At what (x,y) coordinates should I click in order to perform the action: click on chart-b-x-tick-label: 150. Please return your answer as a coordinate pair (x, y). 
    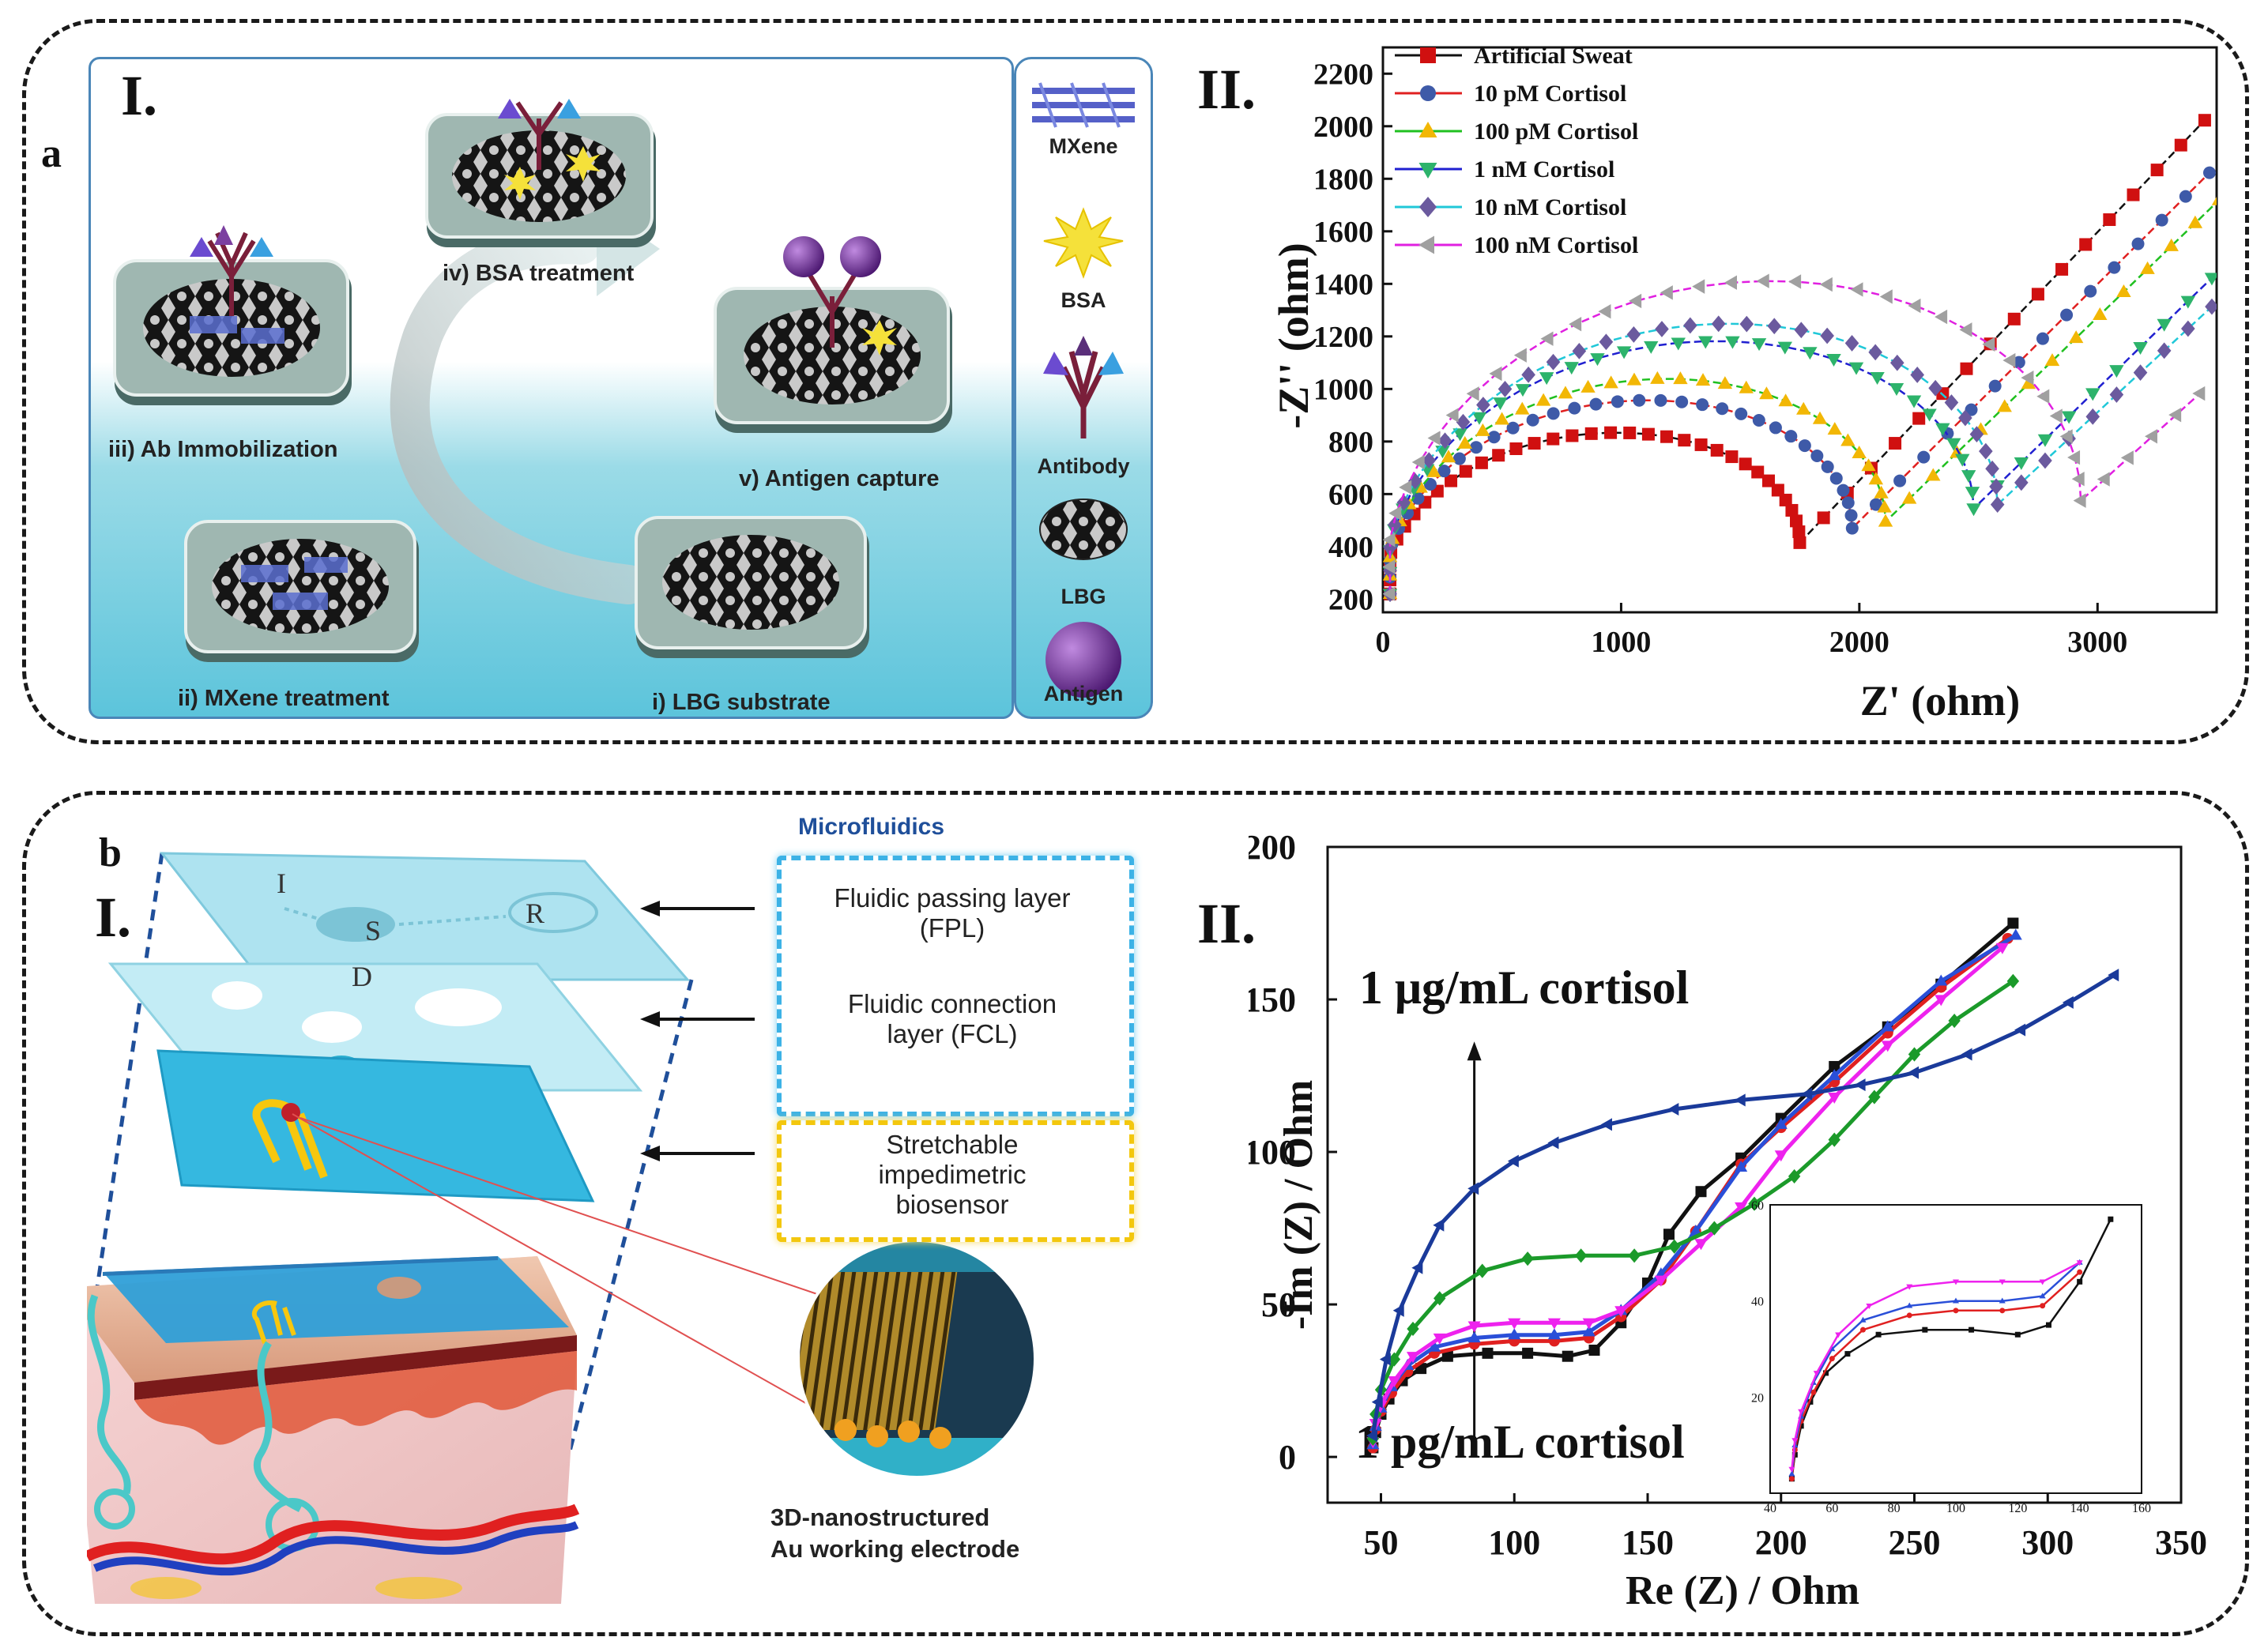
    Looking at the image, I should click on (1648, 1542).